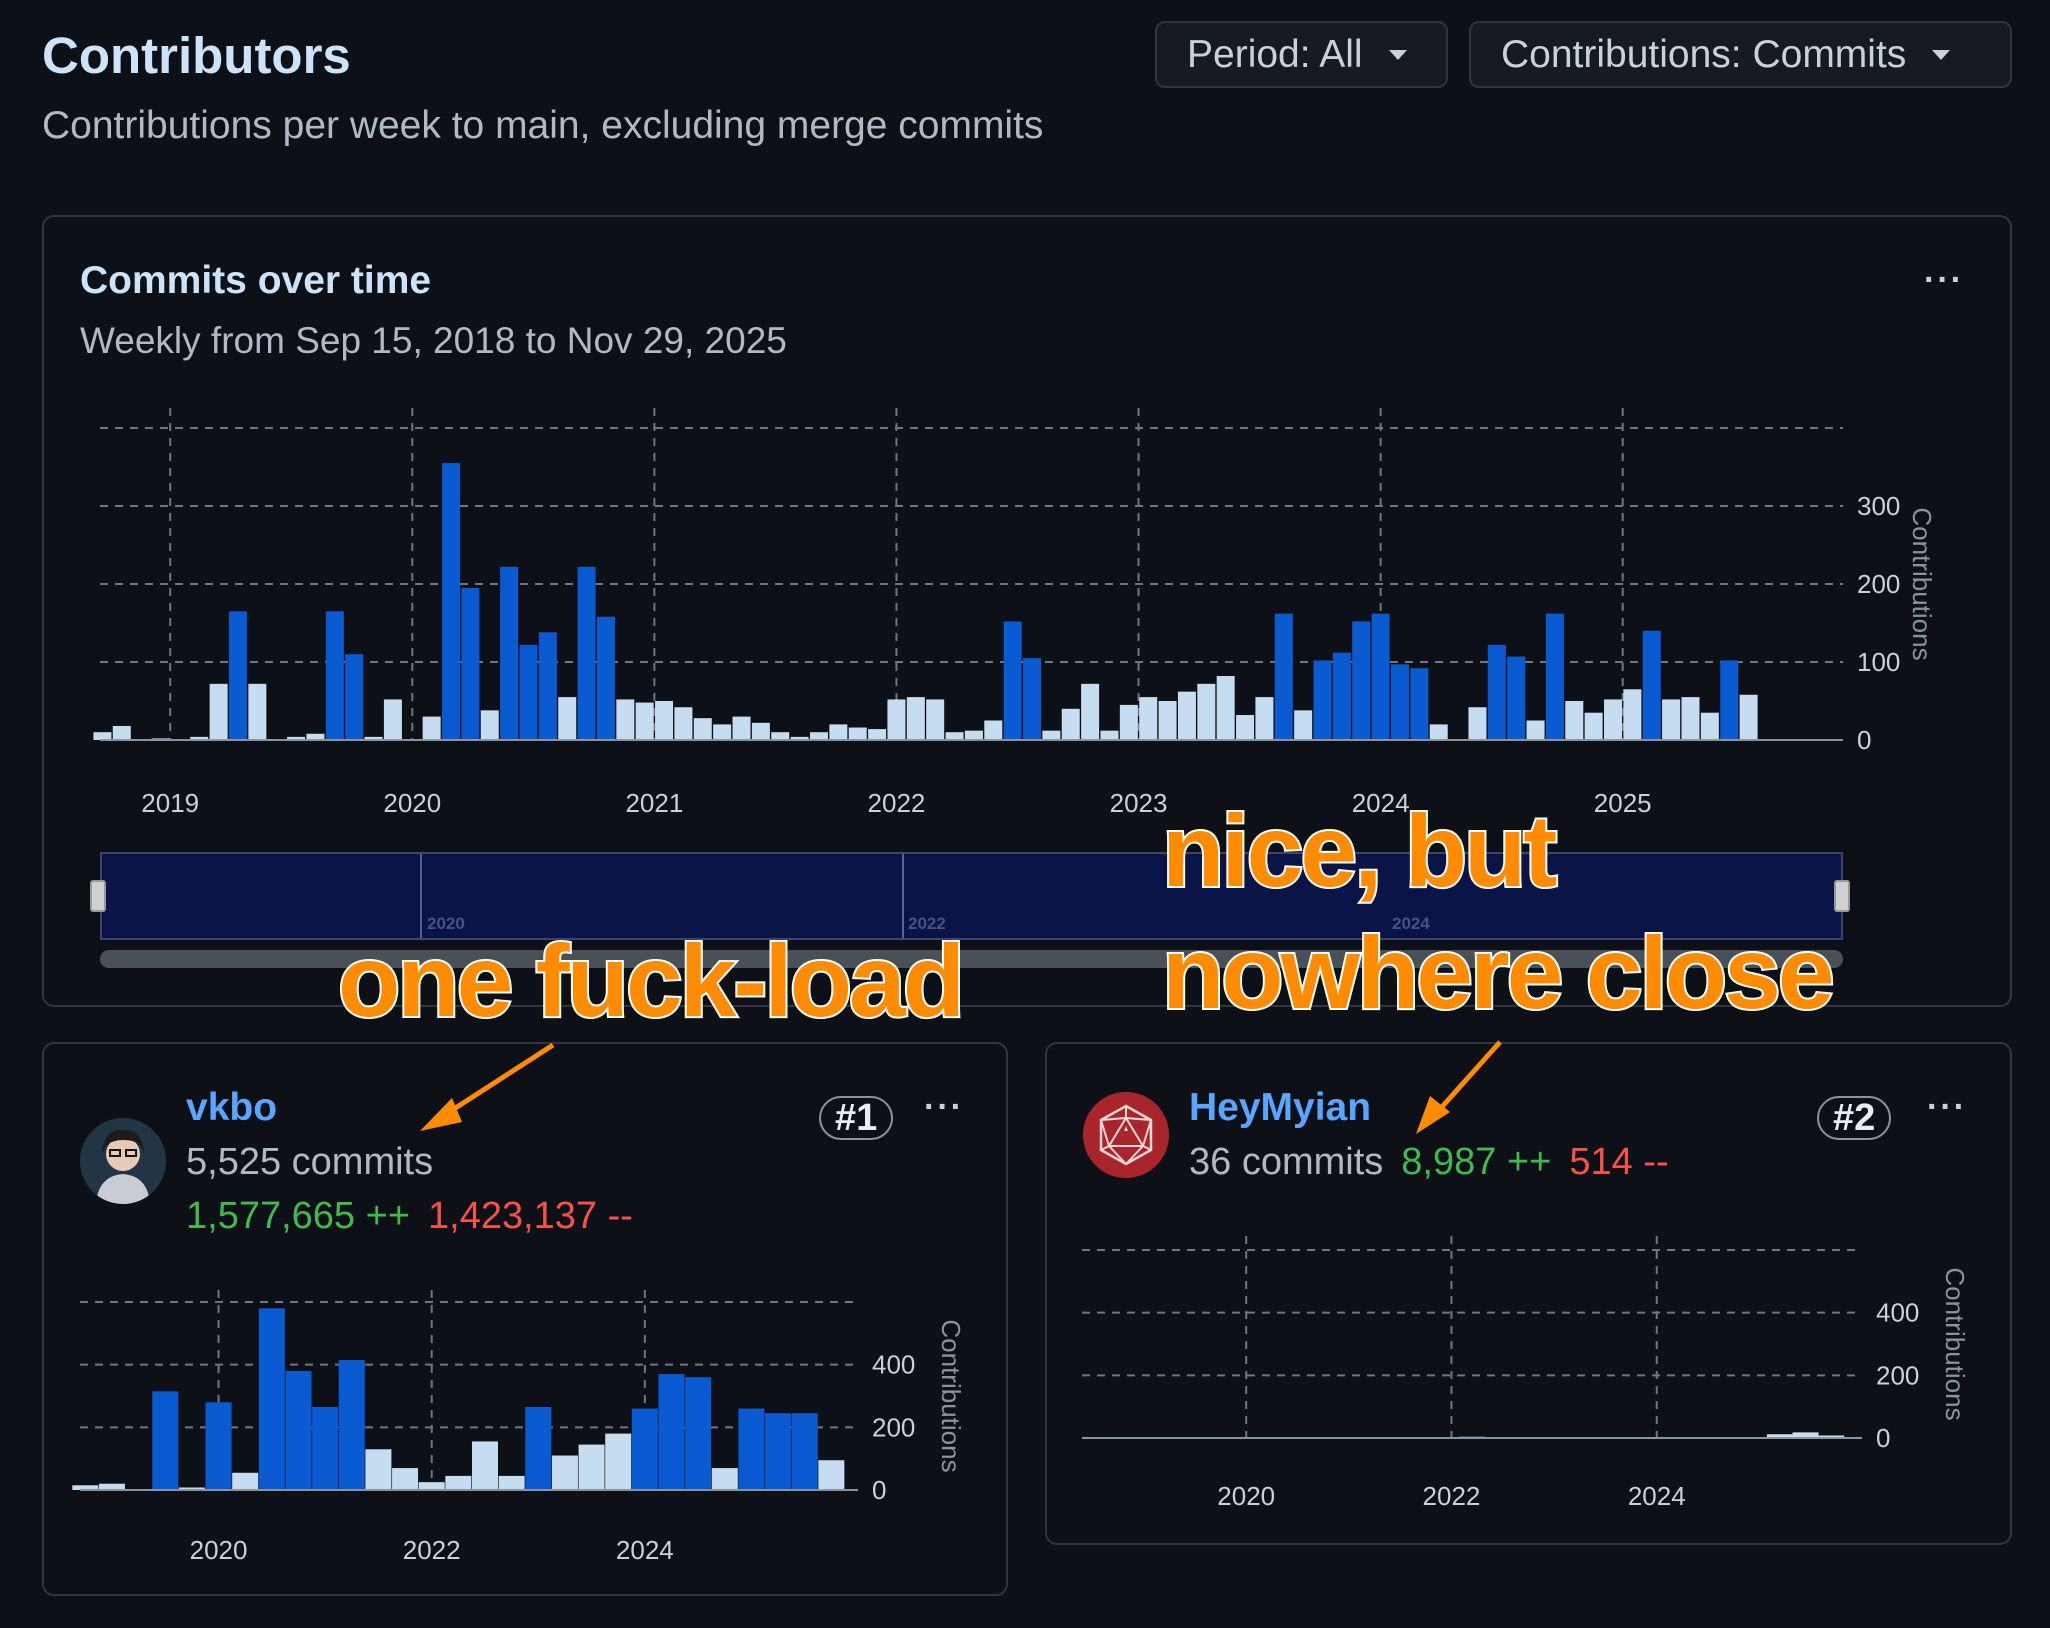 The height and width of the screenshot is (1628, 2050). Describe the element at coordinates (651, 981) in the screenshot. I see `annotation-left: one fuck-load` at that location.